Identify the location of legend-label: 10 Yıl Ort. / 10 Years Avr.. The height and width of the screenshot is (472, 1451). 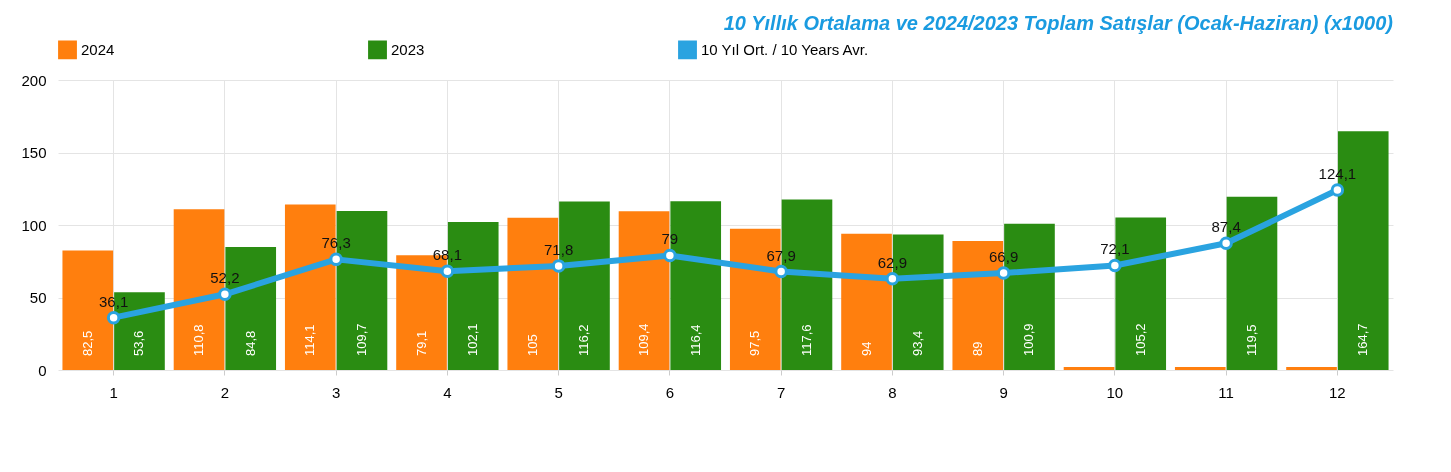
(785, 49).